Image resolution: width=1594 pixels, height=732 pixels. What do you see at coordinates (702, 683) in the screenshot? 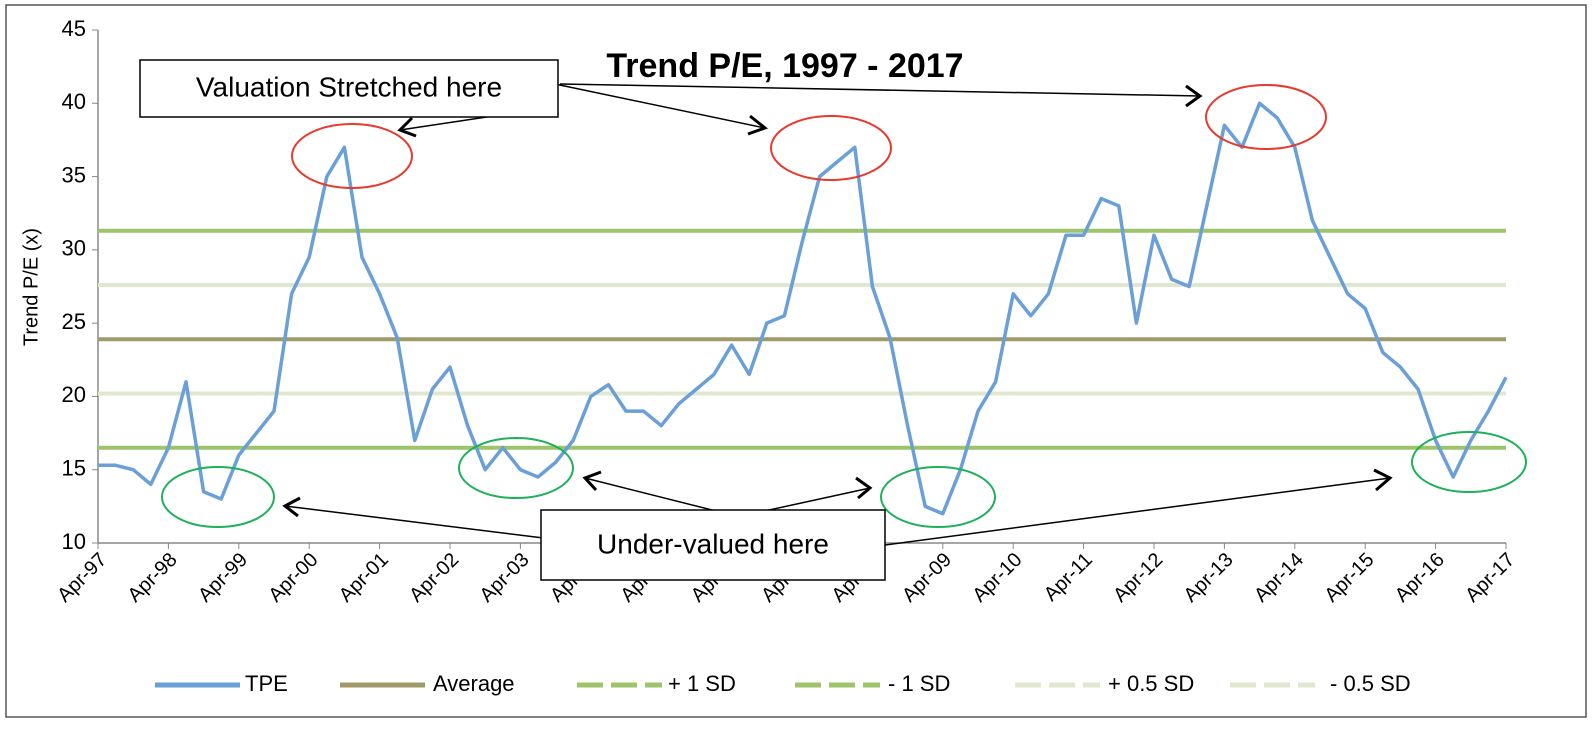
I see `legend-label: + 1 SD` at bounding box center [702, 683].